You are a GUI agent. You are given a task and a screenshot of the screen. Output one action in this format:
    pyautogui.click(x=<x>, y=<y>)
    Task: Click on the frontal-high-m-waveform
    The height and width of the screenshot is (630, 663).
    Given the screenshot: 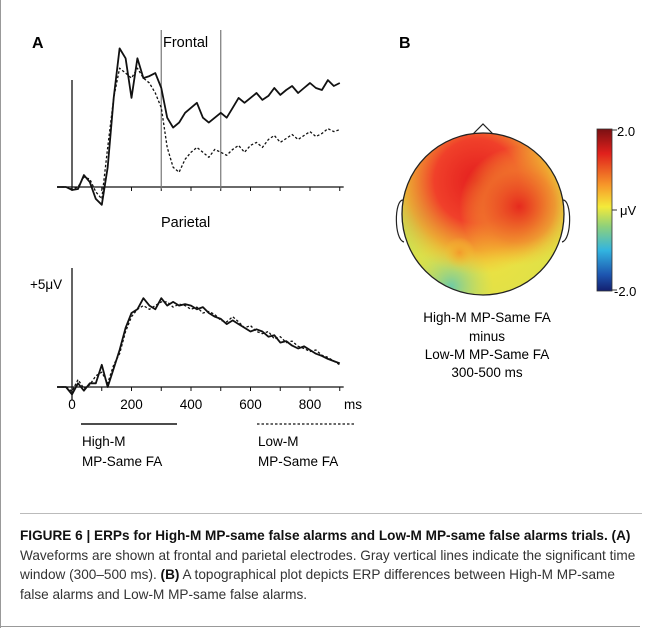 What is the action you would take?
    pyautogui.click(x=199, y=126)
    